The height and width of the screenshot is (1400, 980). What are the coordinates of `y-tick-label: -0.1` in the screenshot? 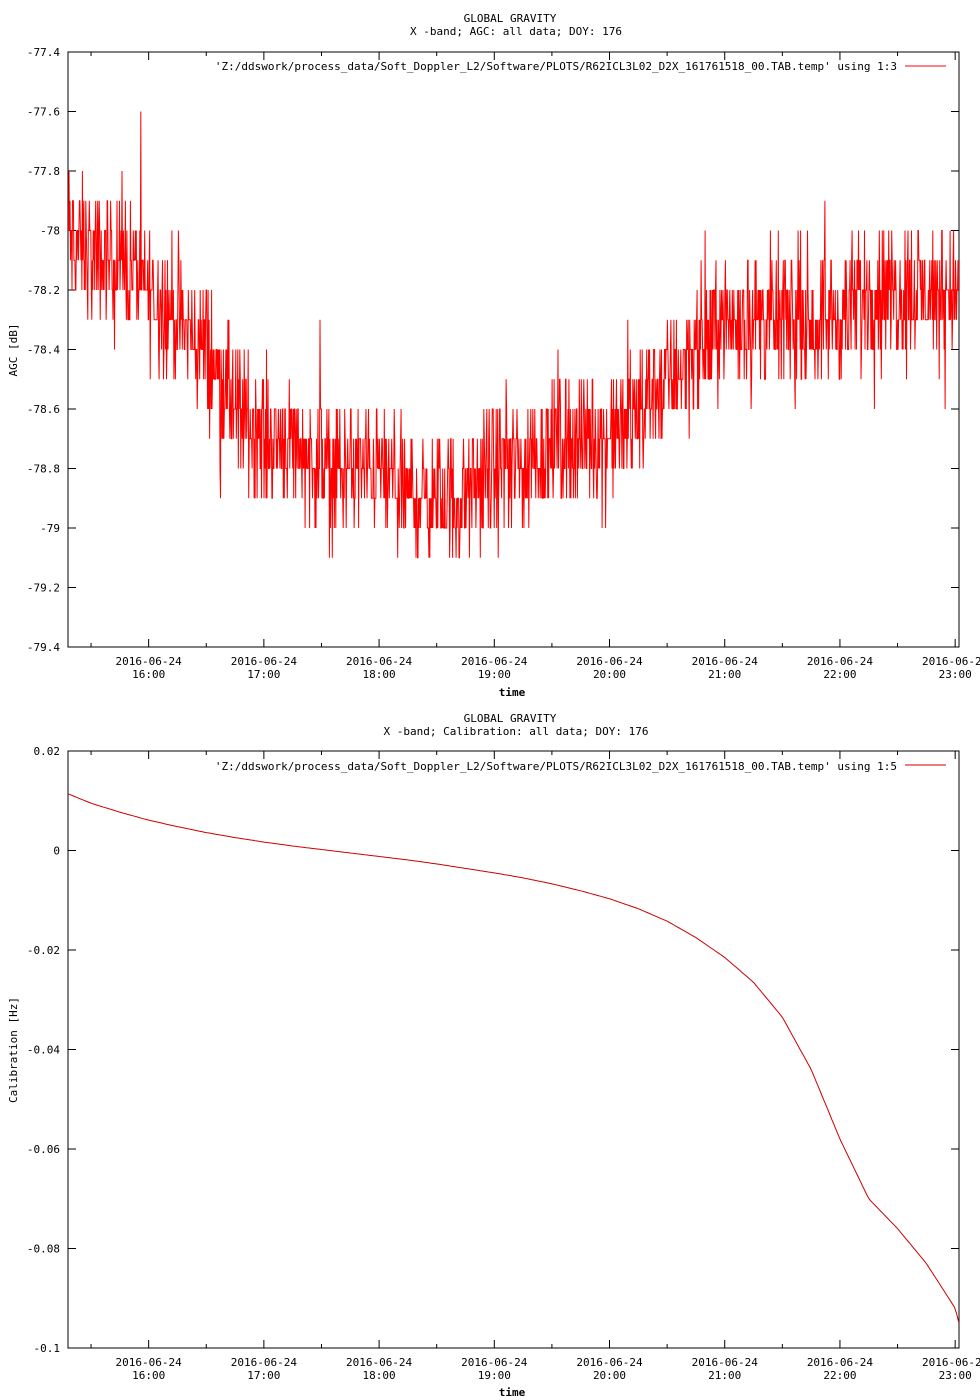 It's located at (47, 1348).